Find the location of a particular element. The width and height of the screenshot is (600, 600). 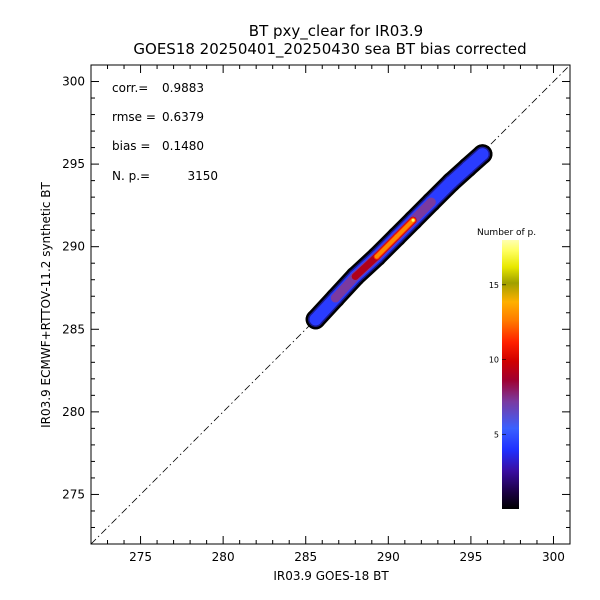

y-tick-label: 295 is located at coordinates (73, 164).